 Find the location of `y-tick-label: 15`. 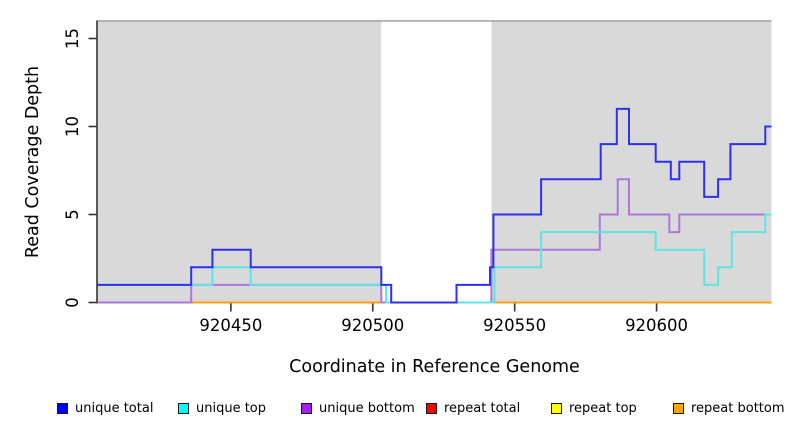

y-tick-label: 15 is located at coordinates (72, 38).